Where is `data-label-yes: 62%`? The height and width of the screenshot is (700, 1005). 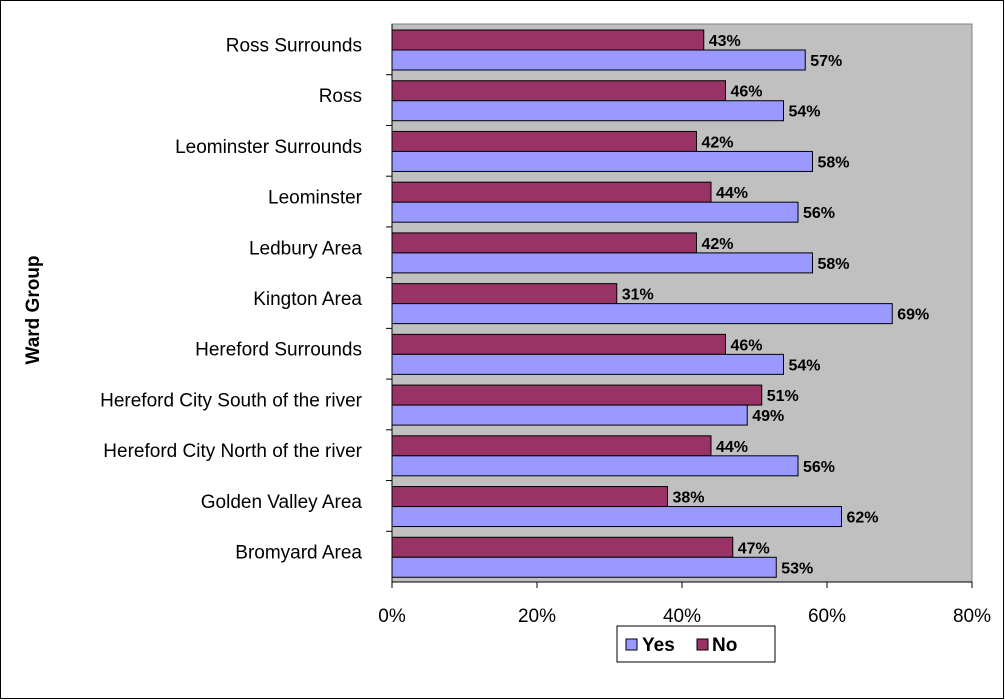
data-label-yes: 62% is located at coordinates (863, 518).